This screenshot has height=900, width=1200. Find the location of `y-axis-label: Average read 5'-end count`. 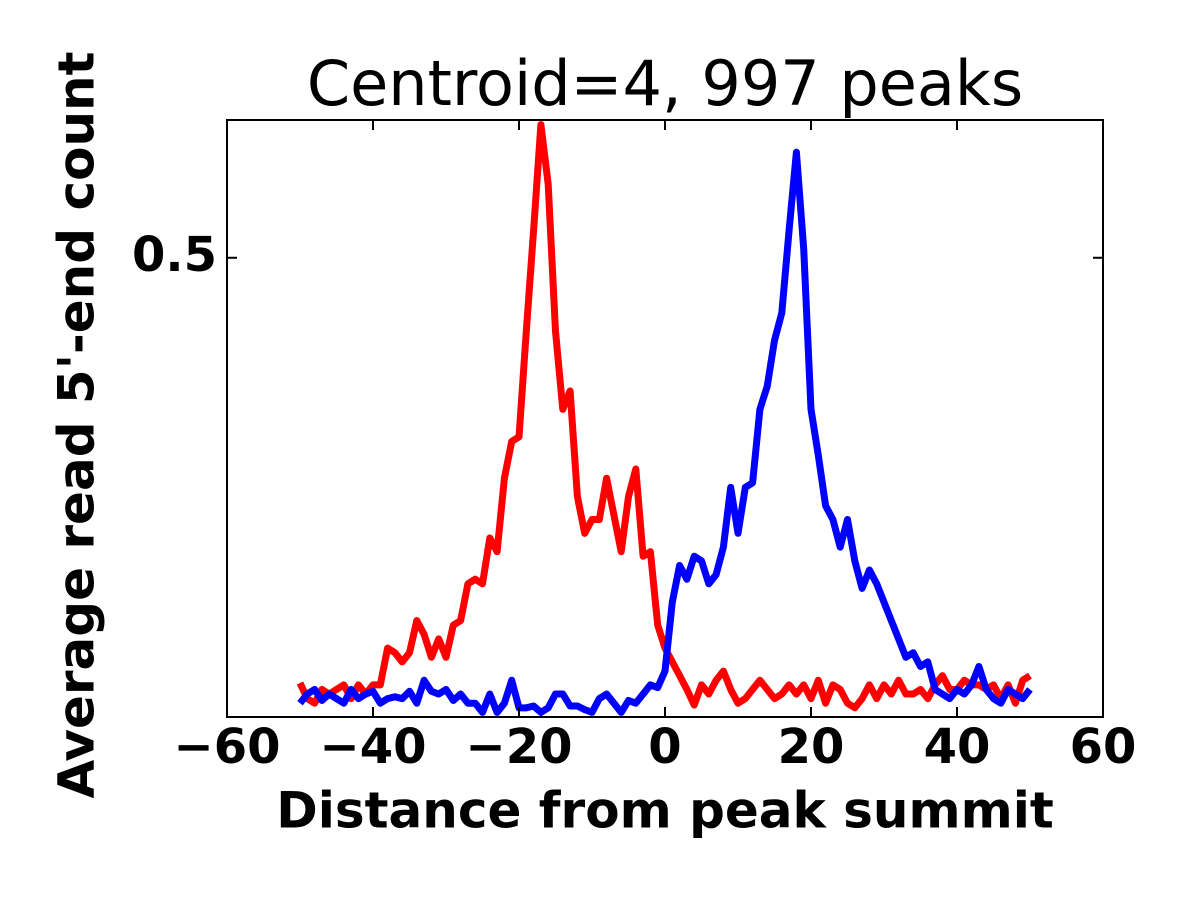

y-axis-label: Average read 5'-end count is located at coordinates (77, 424).